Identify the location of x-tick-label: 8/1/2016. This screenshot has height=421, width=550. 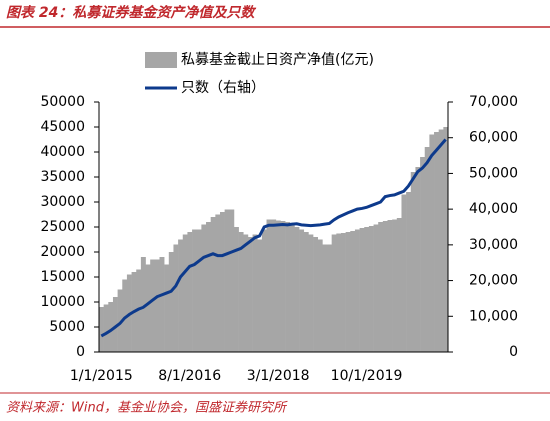
(189, 376).